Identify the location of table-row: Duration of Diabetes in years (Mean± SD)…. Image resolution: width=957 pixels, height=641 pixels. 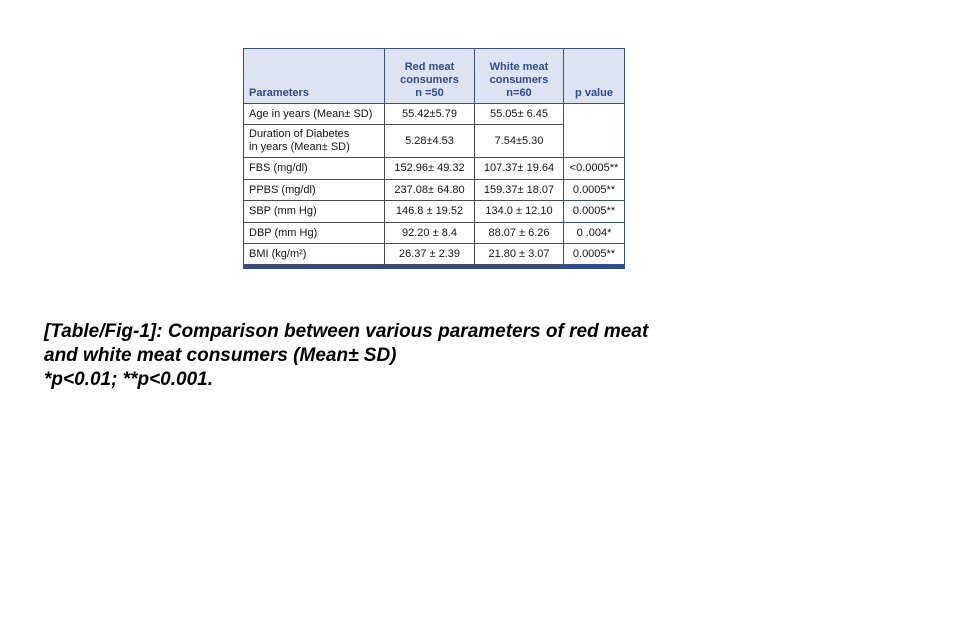
(434, 141).